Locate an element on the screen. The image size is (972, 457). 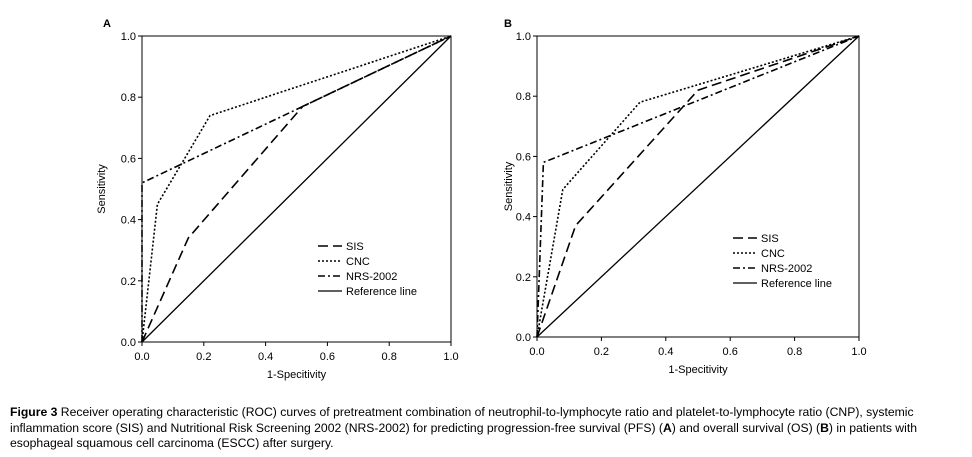
caption-panel-a: A is located at coordinates (667, 427).